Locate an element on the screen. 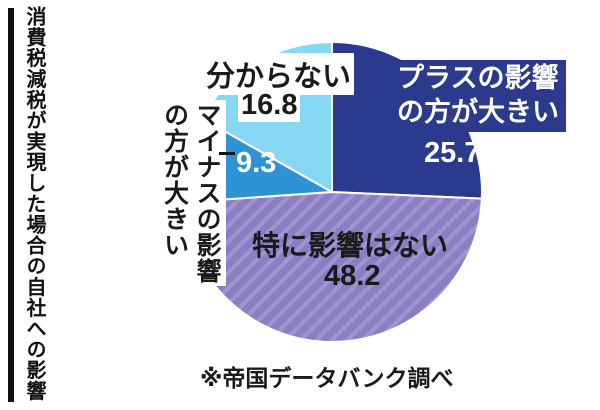 Image resolution: width=600 pixels, height=410 pixels. title-accent-bar is located at coordinates (11, 205).